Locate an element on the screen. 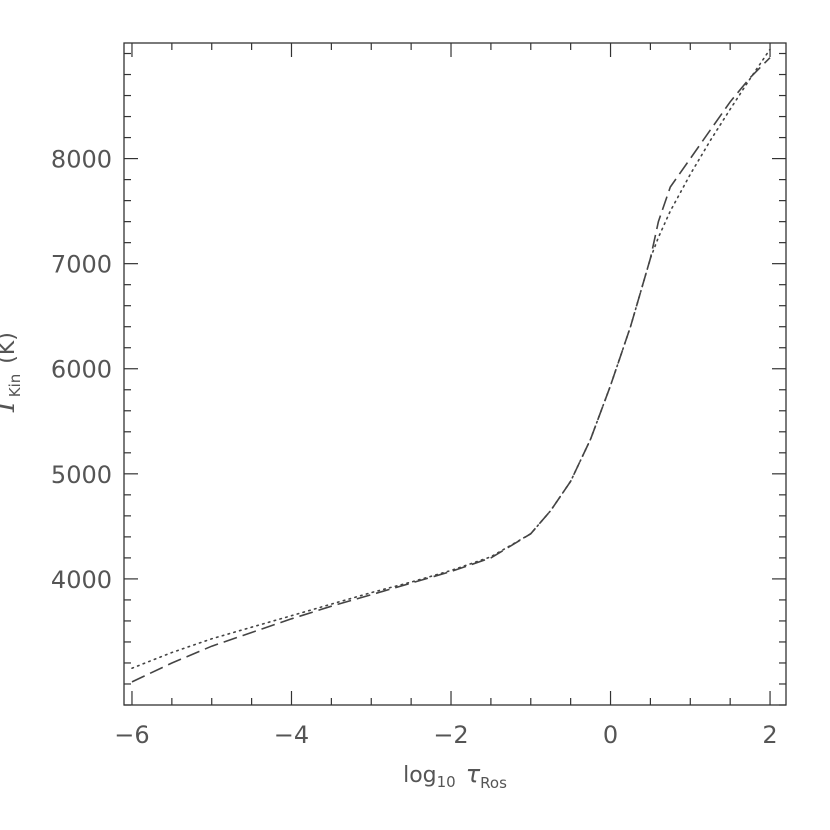  x-axis-label-symbol-sub: Ros is located at coordinates (493, 783).